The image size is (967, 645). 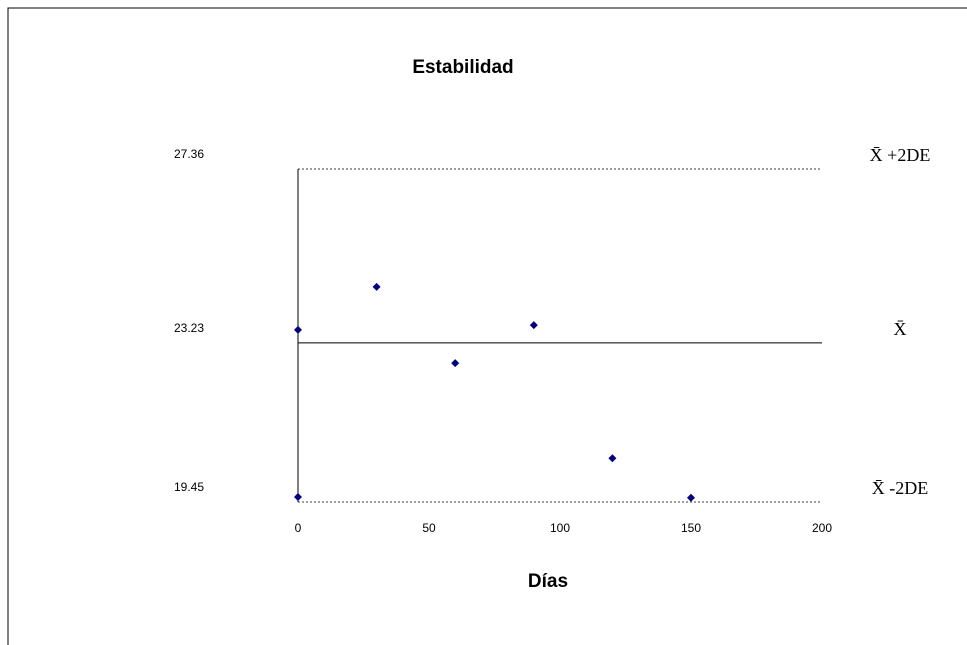 I want to click on x-tick-label: 0, so click(x=298, y=528).